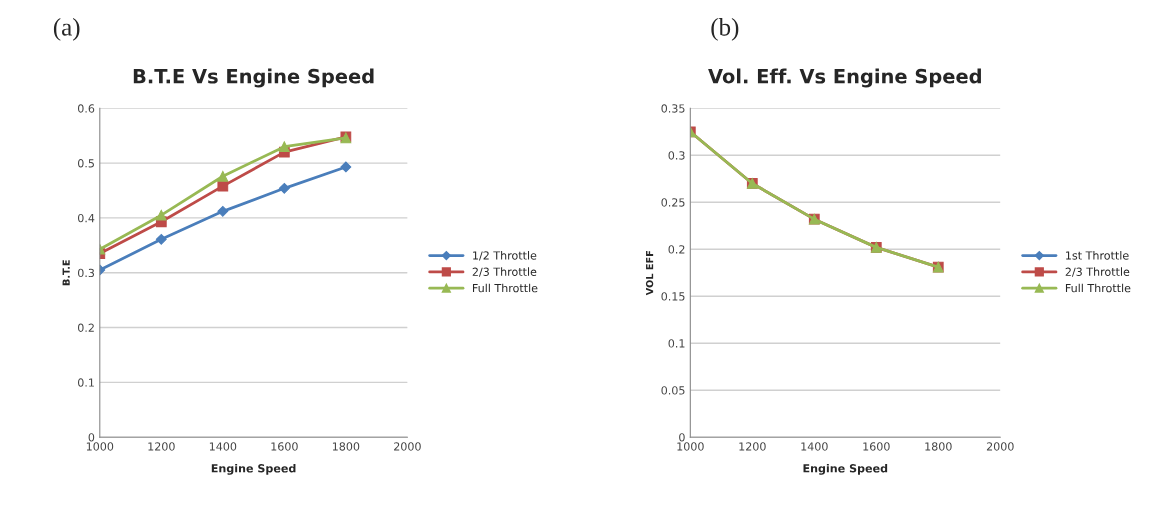 The image size is (1174, 506). What do you see at coordinates (673, 108) in the screenshot?
I see `y-tick-label: 0.35` at bounding box center [673, 108].